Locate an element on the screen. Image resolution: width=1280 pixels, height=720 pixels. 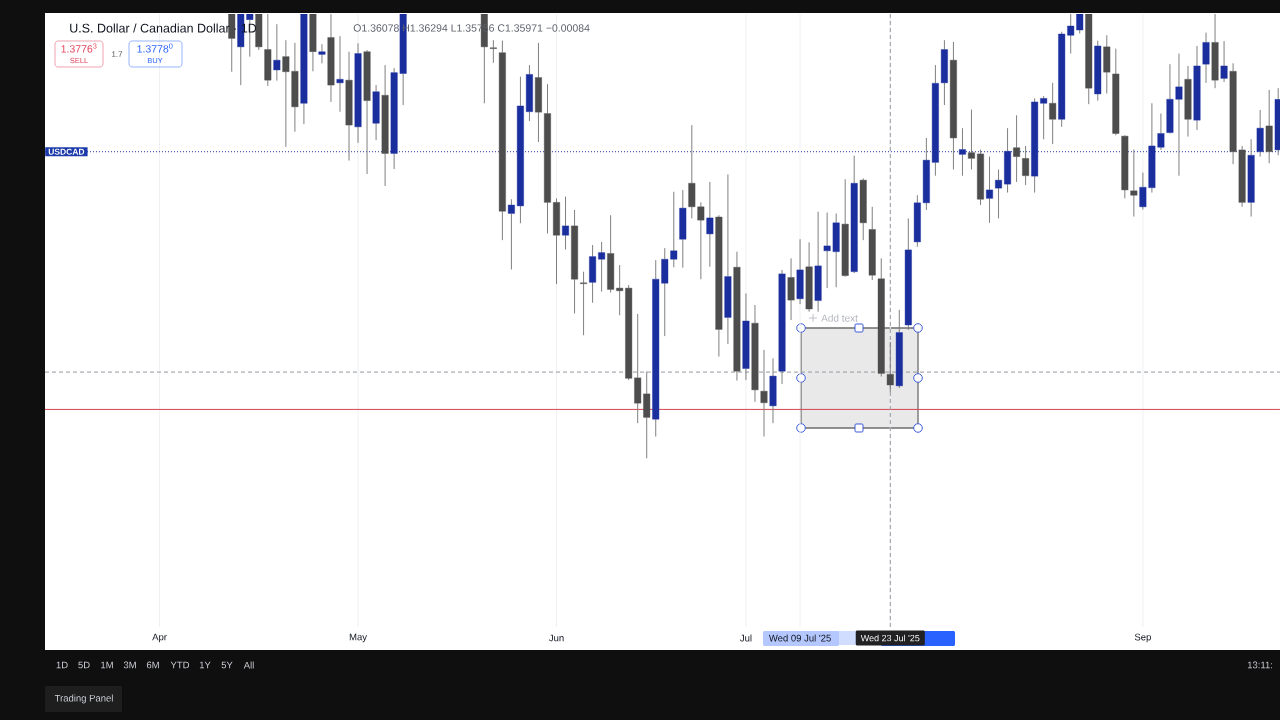
text: 1M is located at coordinates (107, 665).